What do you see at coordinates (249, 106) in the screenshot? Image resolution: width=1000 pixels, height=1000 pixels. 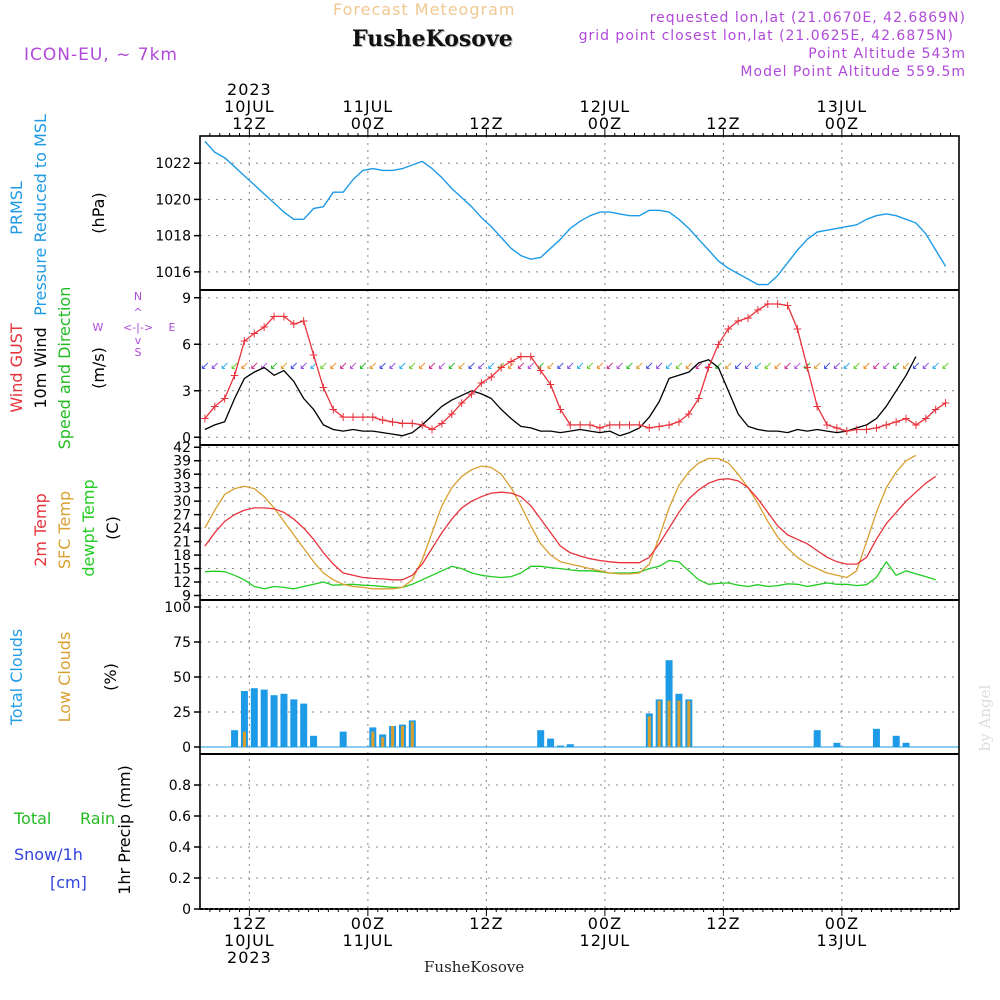 I see `top-axis-label: 10JUL` at bounding box center [249, 106].